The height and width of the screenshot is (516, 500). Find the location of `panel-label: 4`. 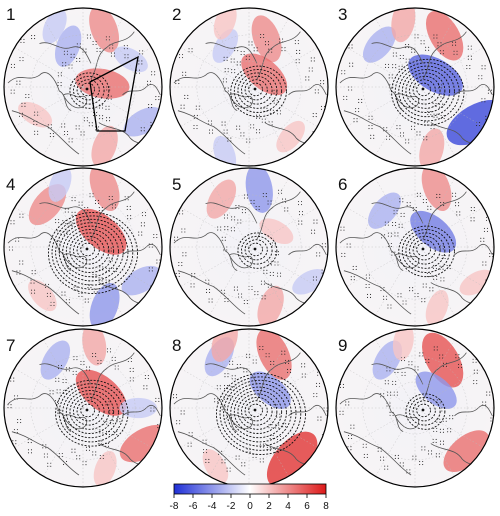

panel-label: 4 is located at coordinates (10, 184).